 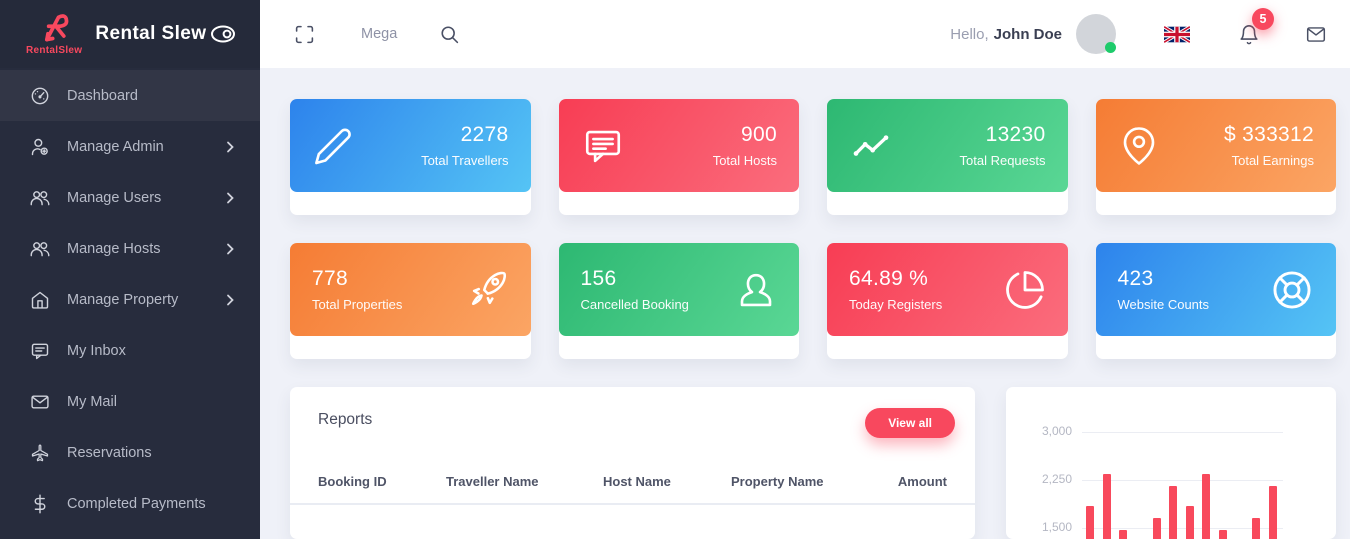 I want to click on column-header-amount: Amount, so click(x=922, y=481).